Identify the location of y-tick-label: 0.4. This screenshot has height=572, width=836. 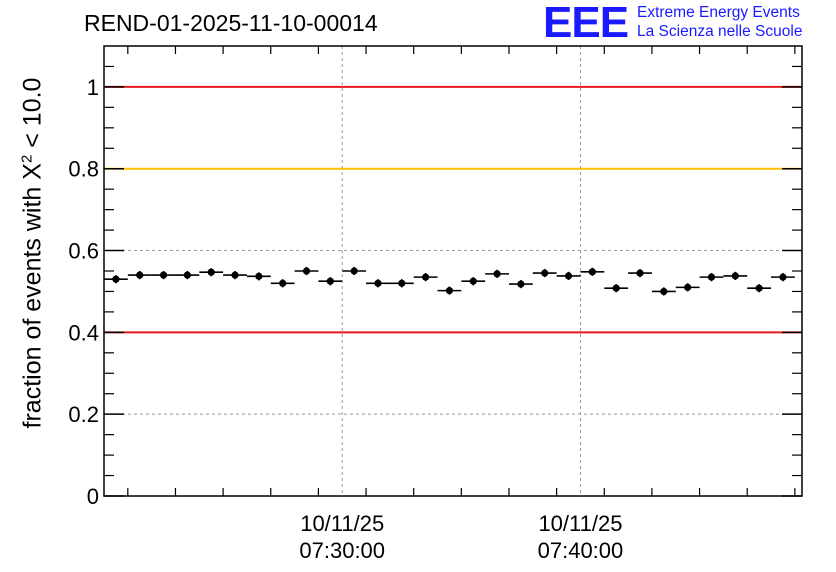
(83, 332).